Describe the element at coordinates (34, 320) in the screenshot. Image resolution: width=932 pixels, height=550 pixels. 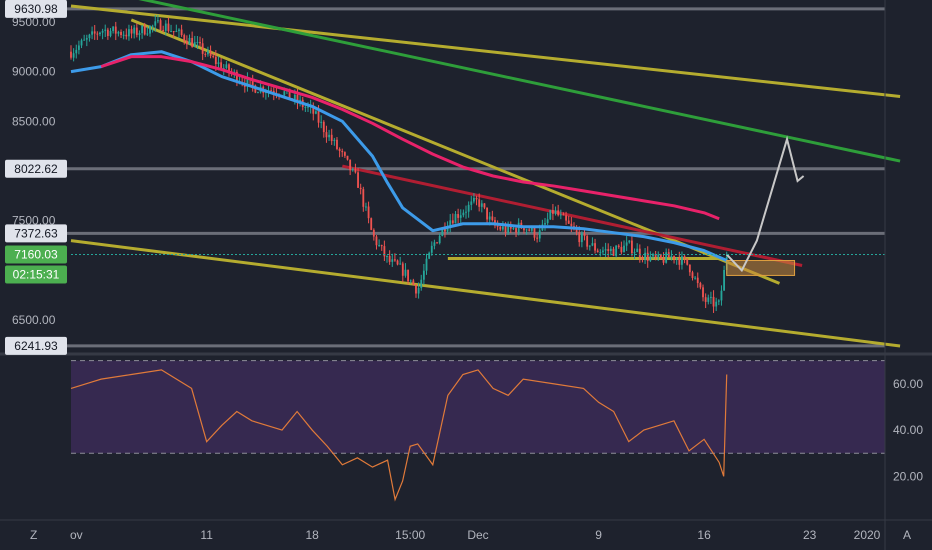
I see `price-tick-label: 6500.00` at that location.